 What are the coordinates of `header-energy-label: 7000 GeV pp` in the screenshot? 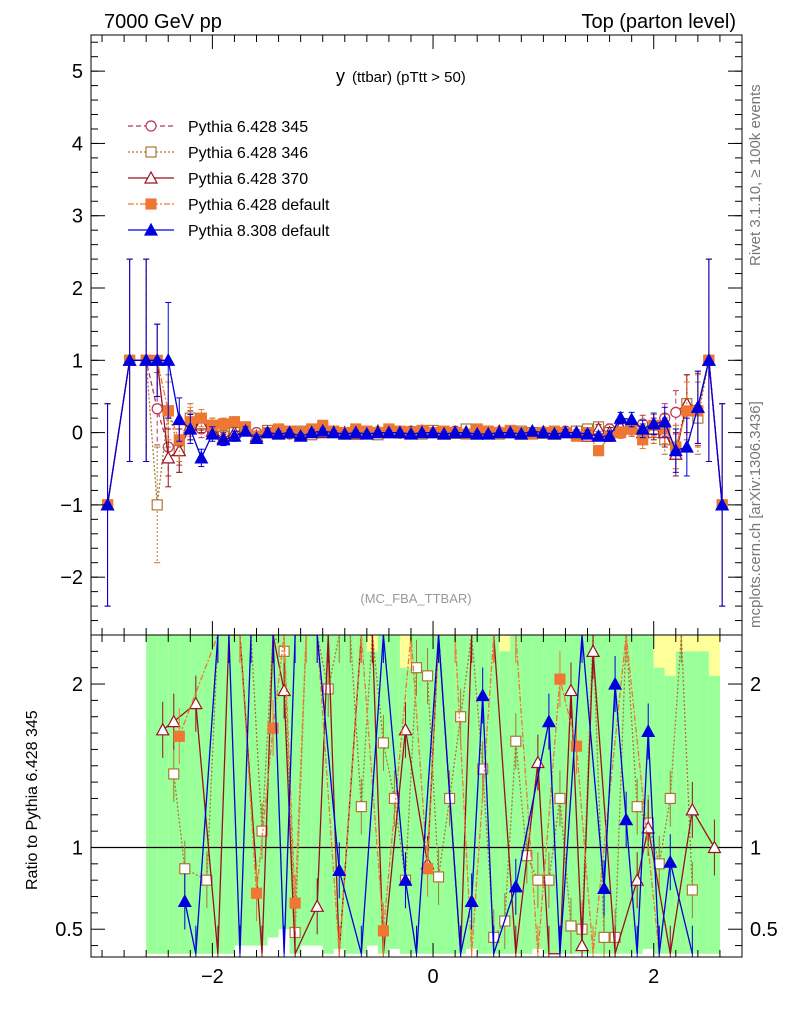 It's located at (163, 22).